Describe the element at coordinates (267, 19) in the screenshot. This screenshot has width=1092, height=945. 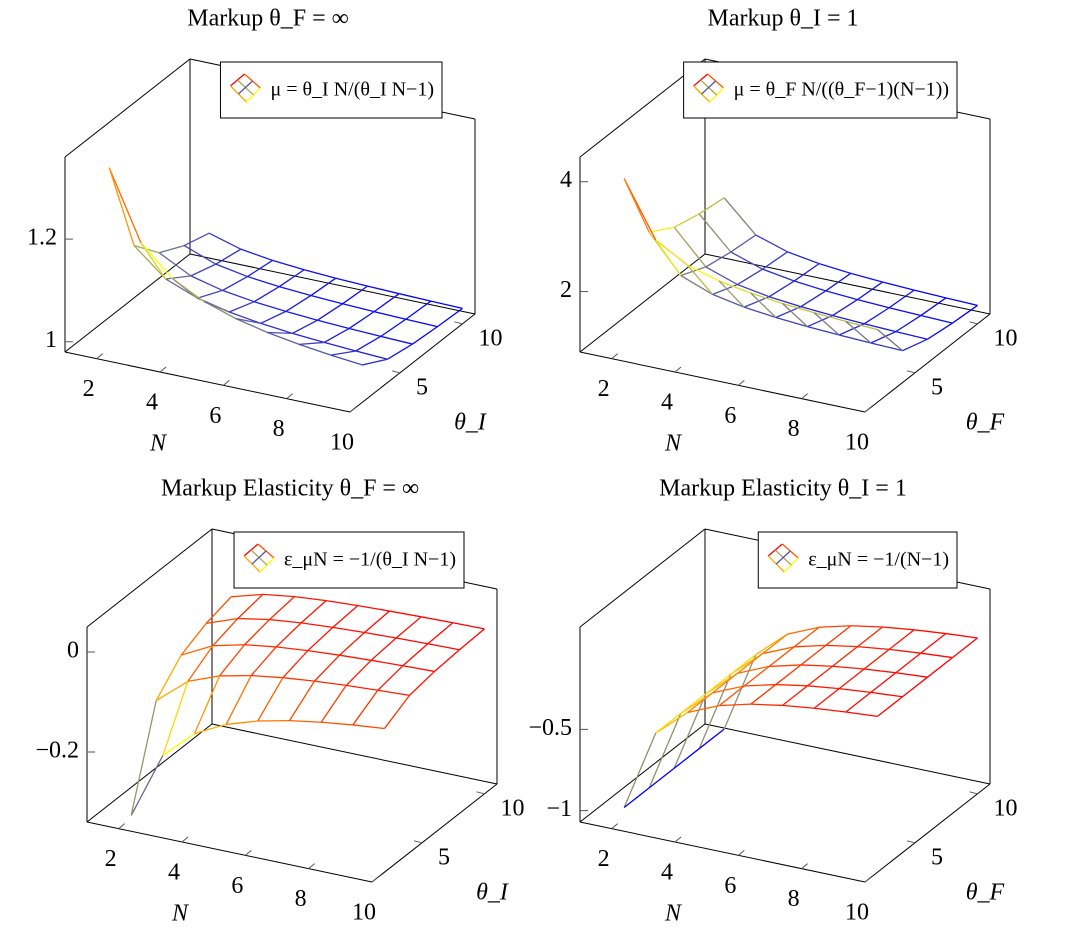
I see `chart-title: Markup θ_F = ∞` at that location.